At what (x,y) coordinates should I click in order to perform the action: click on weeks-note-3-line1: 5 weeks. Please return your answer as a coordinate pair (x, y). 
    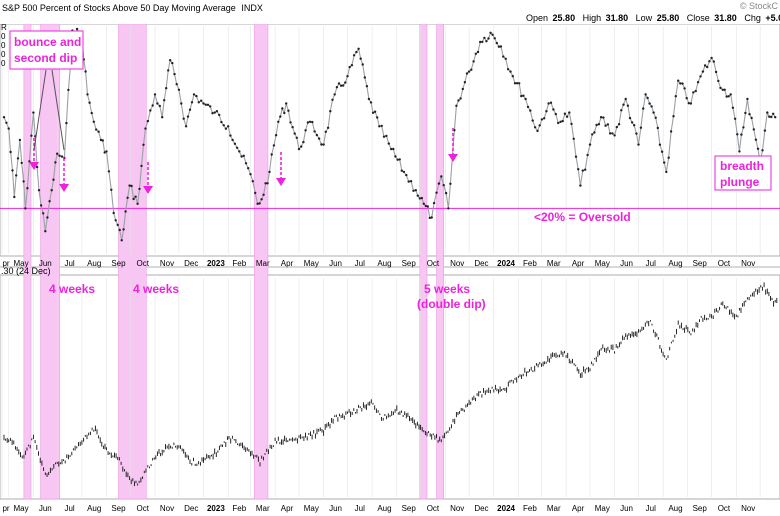
    Looking at the image, I should click on (447, 289).